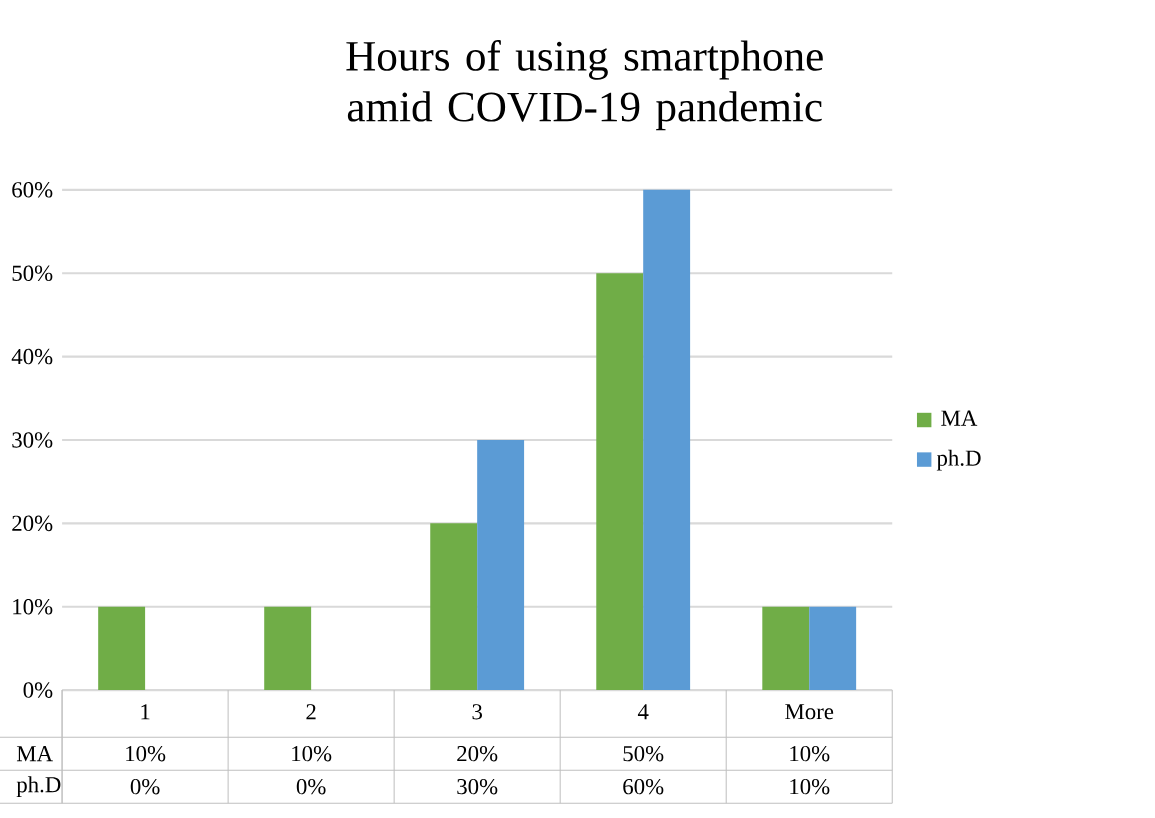 The image size is (1155, 818). What do you see at coordinates (477, 753) in the screenshot?
I see `data-label: 20%` at bounding box center [477, 753].